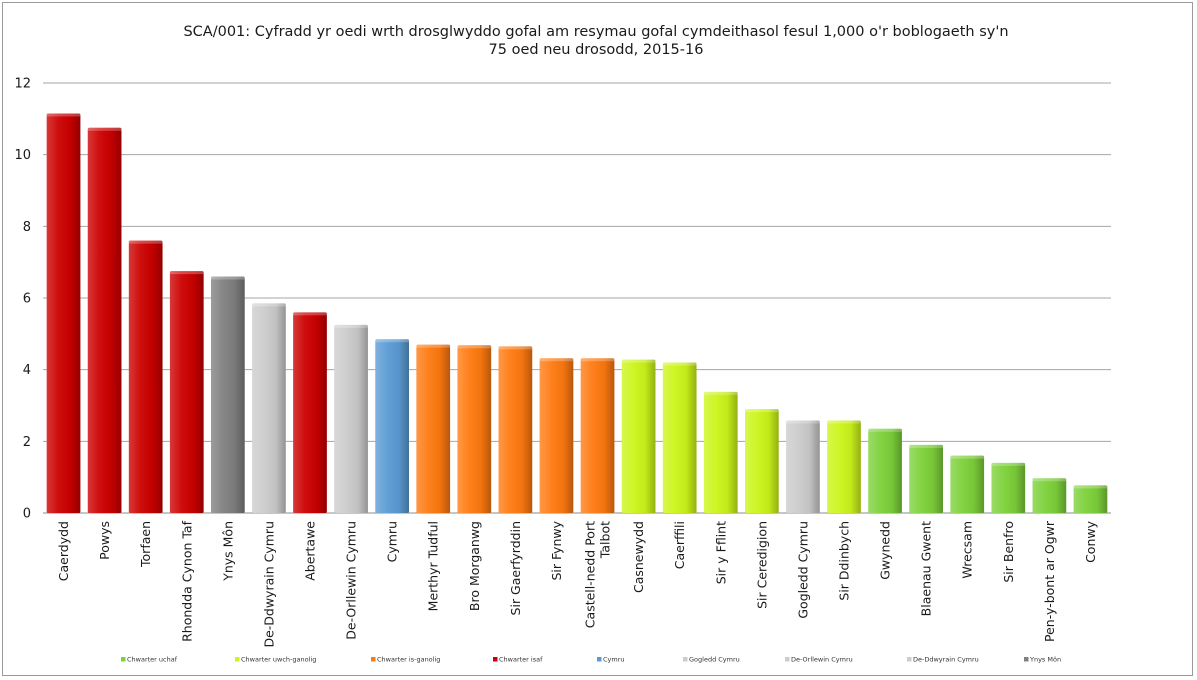  I want to click on x-tick-label: Merthyr Tudful, so click(433, 566).